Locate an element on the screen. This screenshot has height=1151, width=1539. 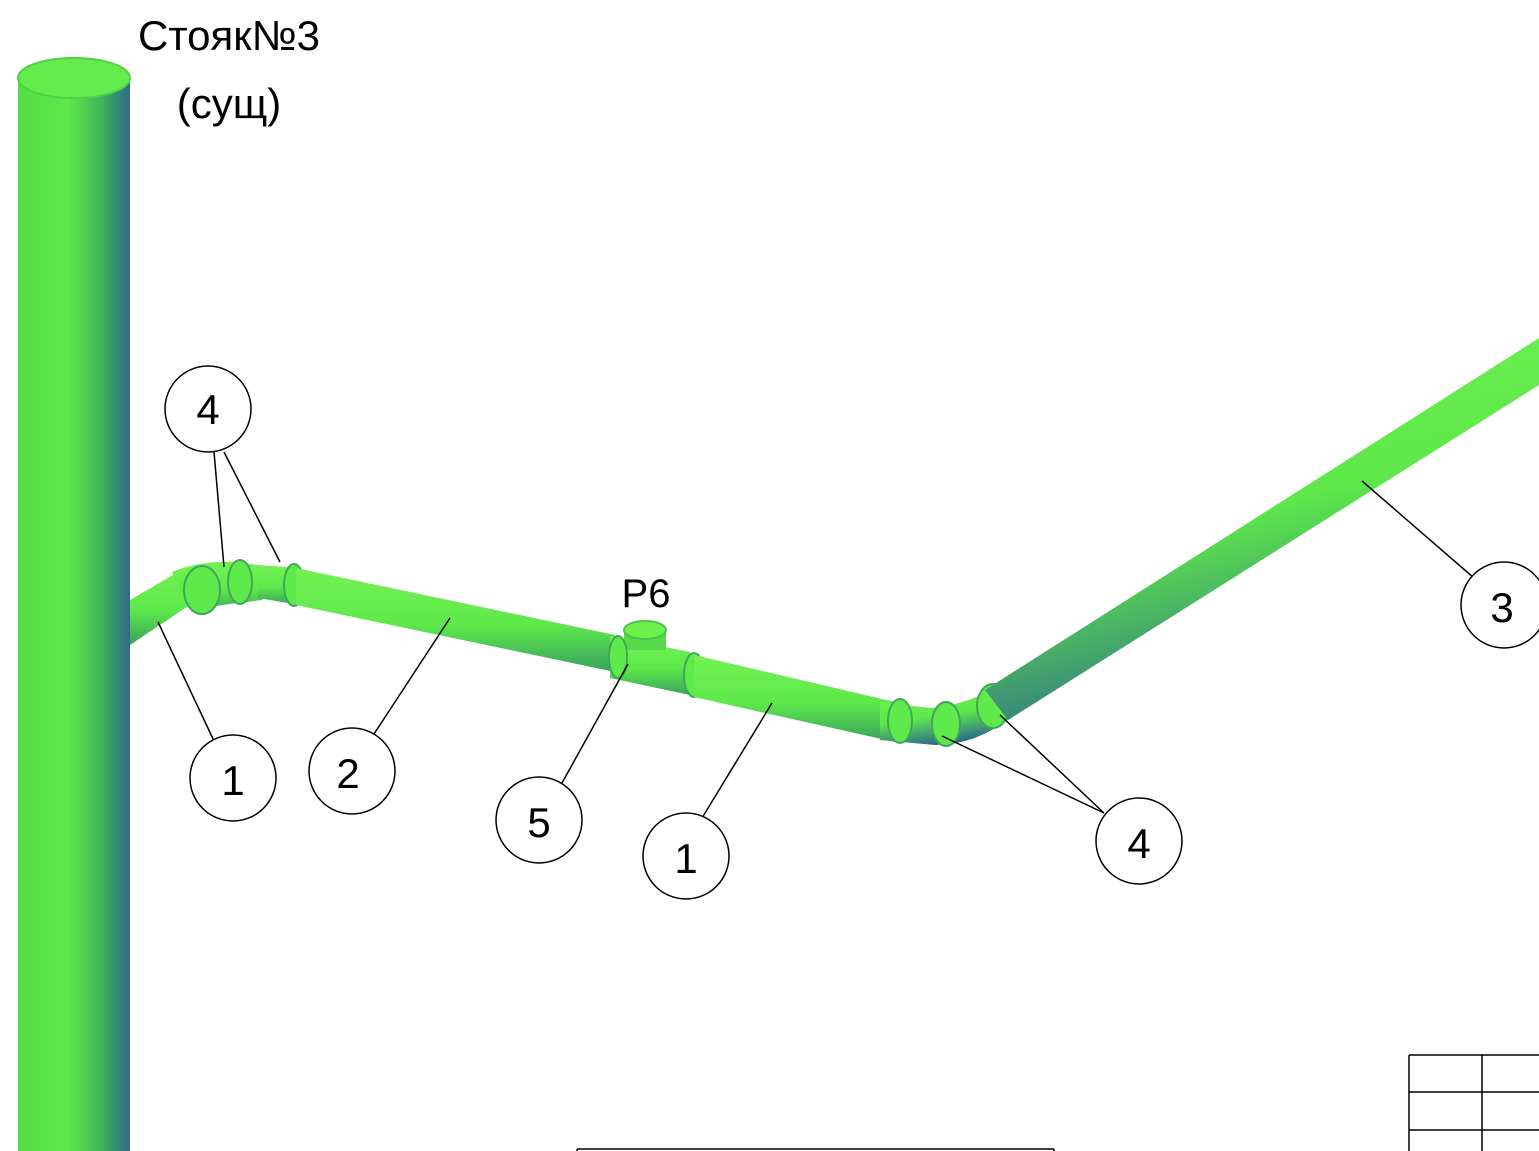
tee-cleanout is located at coordinates (656, 659).